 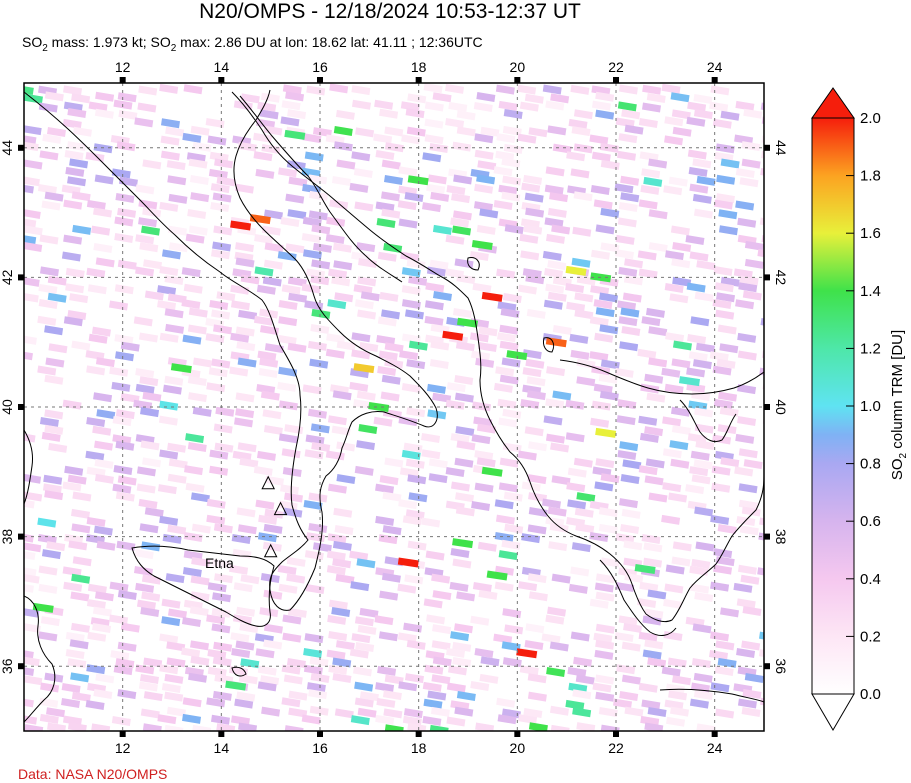 What do you see at coordinates (870, 291) in the screenshot?
I see `colorbar-tick-label: 1.4` at bounding box center [870, 291].